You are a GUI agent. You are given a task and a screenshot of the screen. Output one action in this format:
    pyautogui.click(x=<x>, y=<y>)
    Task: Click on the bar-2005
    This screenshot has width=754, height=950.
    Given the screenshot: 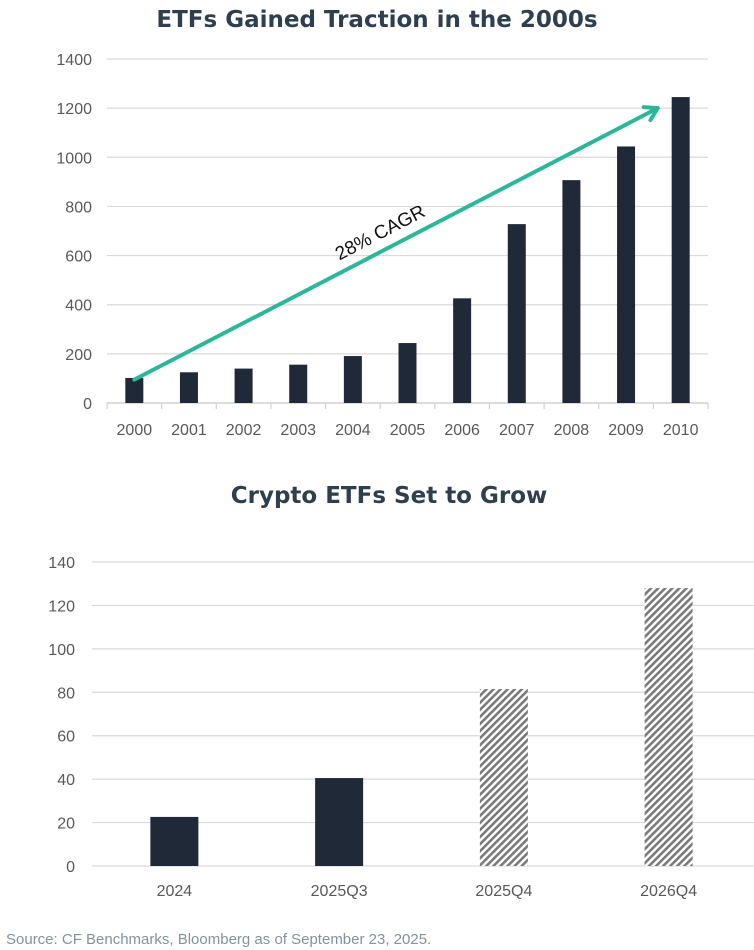 What is the action you would take?
    pyautogui.click(x=407, y=373)
    